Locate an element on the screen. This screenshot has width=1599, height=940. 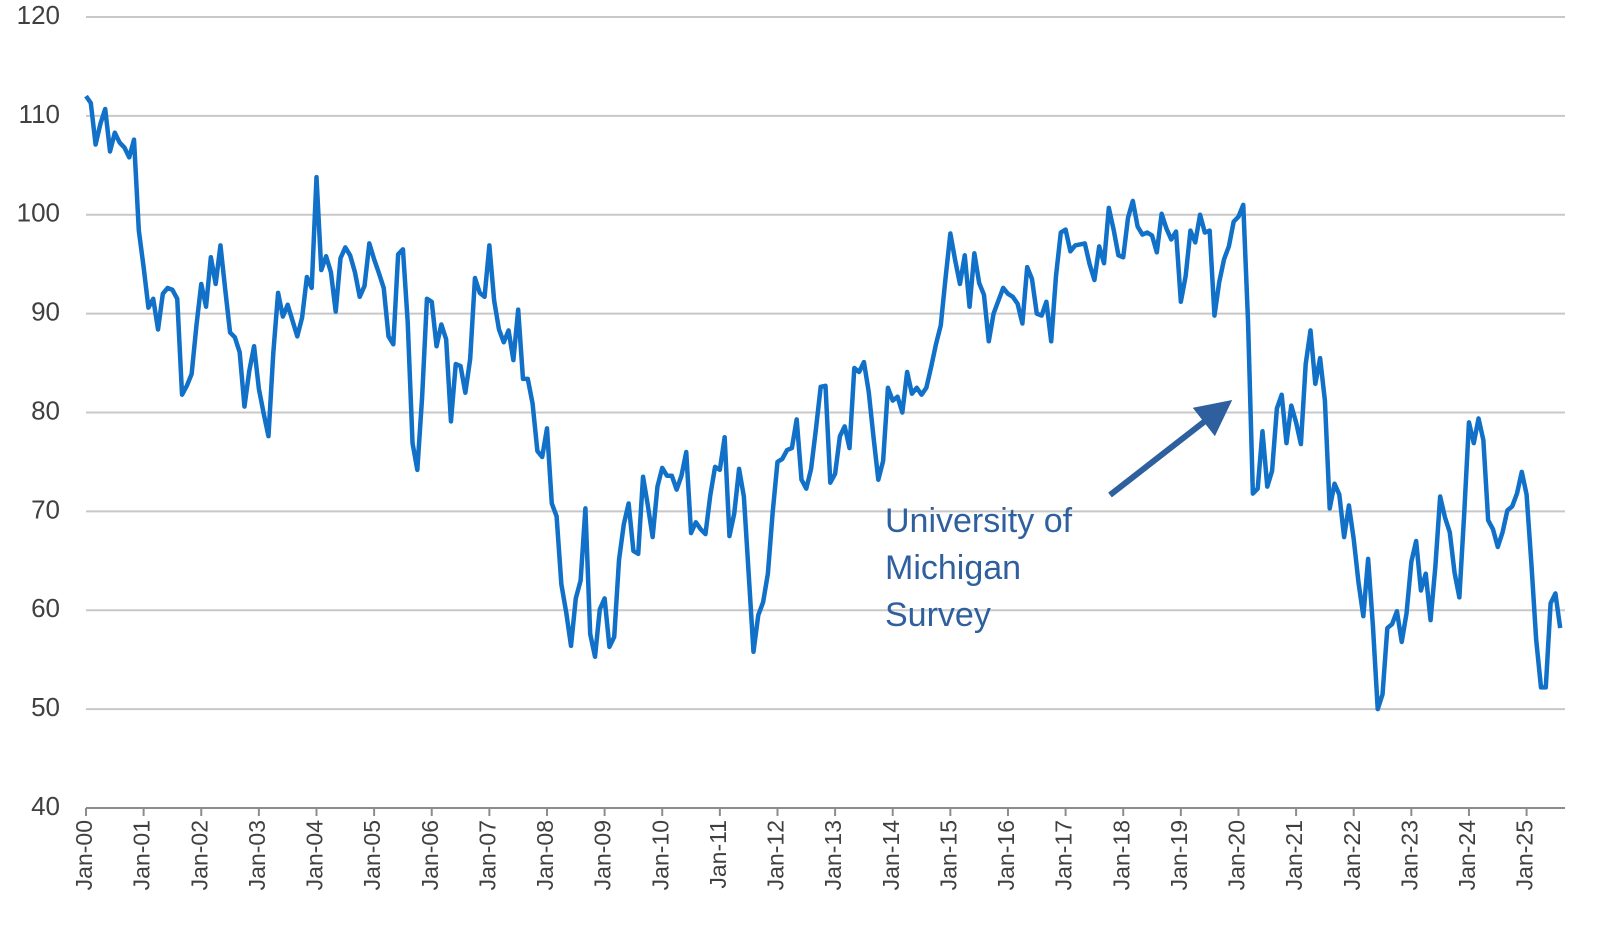
y-tick-label: 110 is located at coordinates (39, 114).